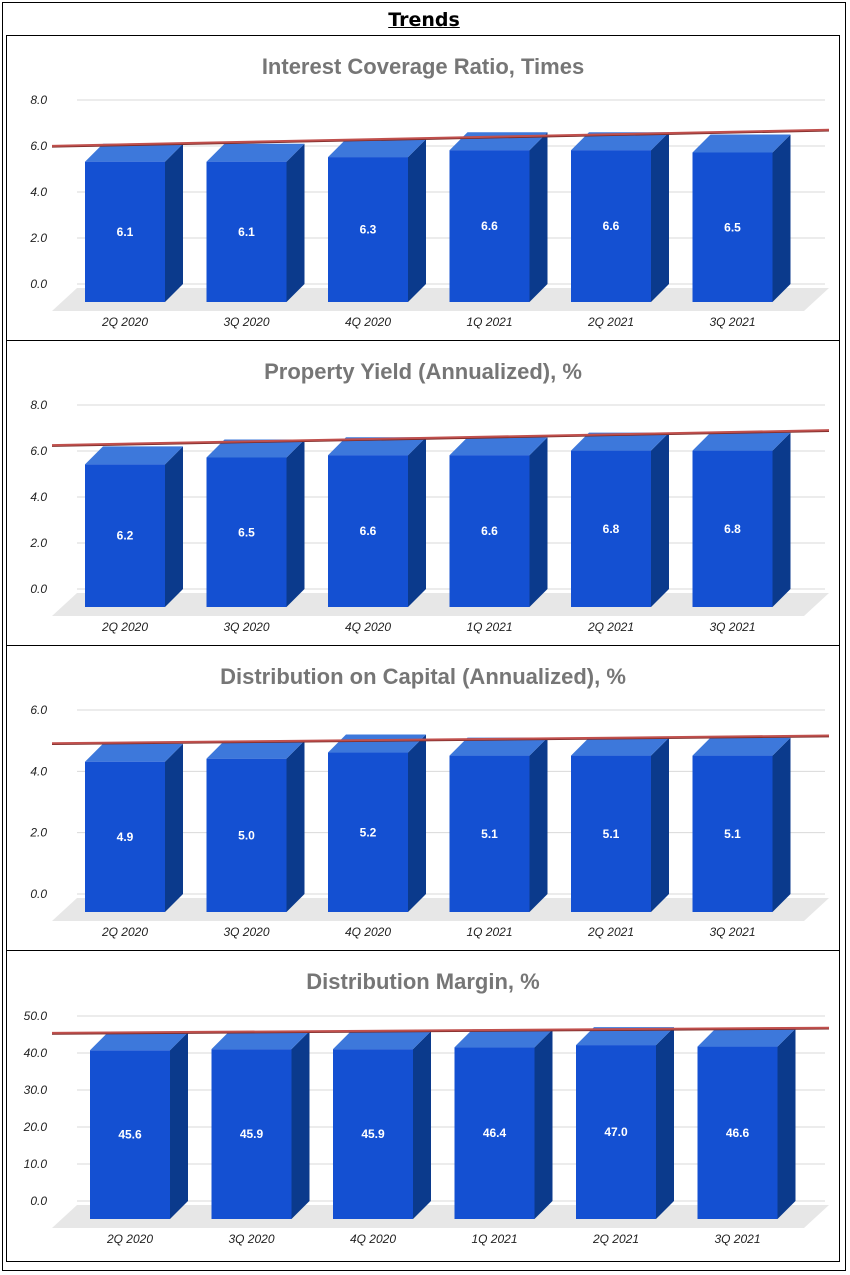 The height and width of the screenshot is (1275, 850). I want to click on y-tick-label: 20.0, so click(35, 1127).